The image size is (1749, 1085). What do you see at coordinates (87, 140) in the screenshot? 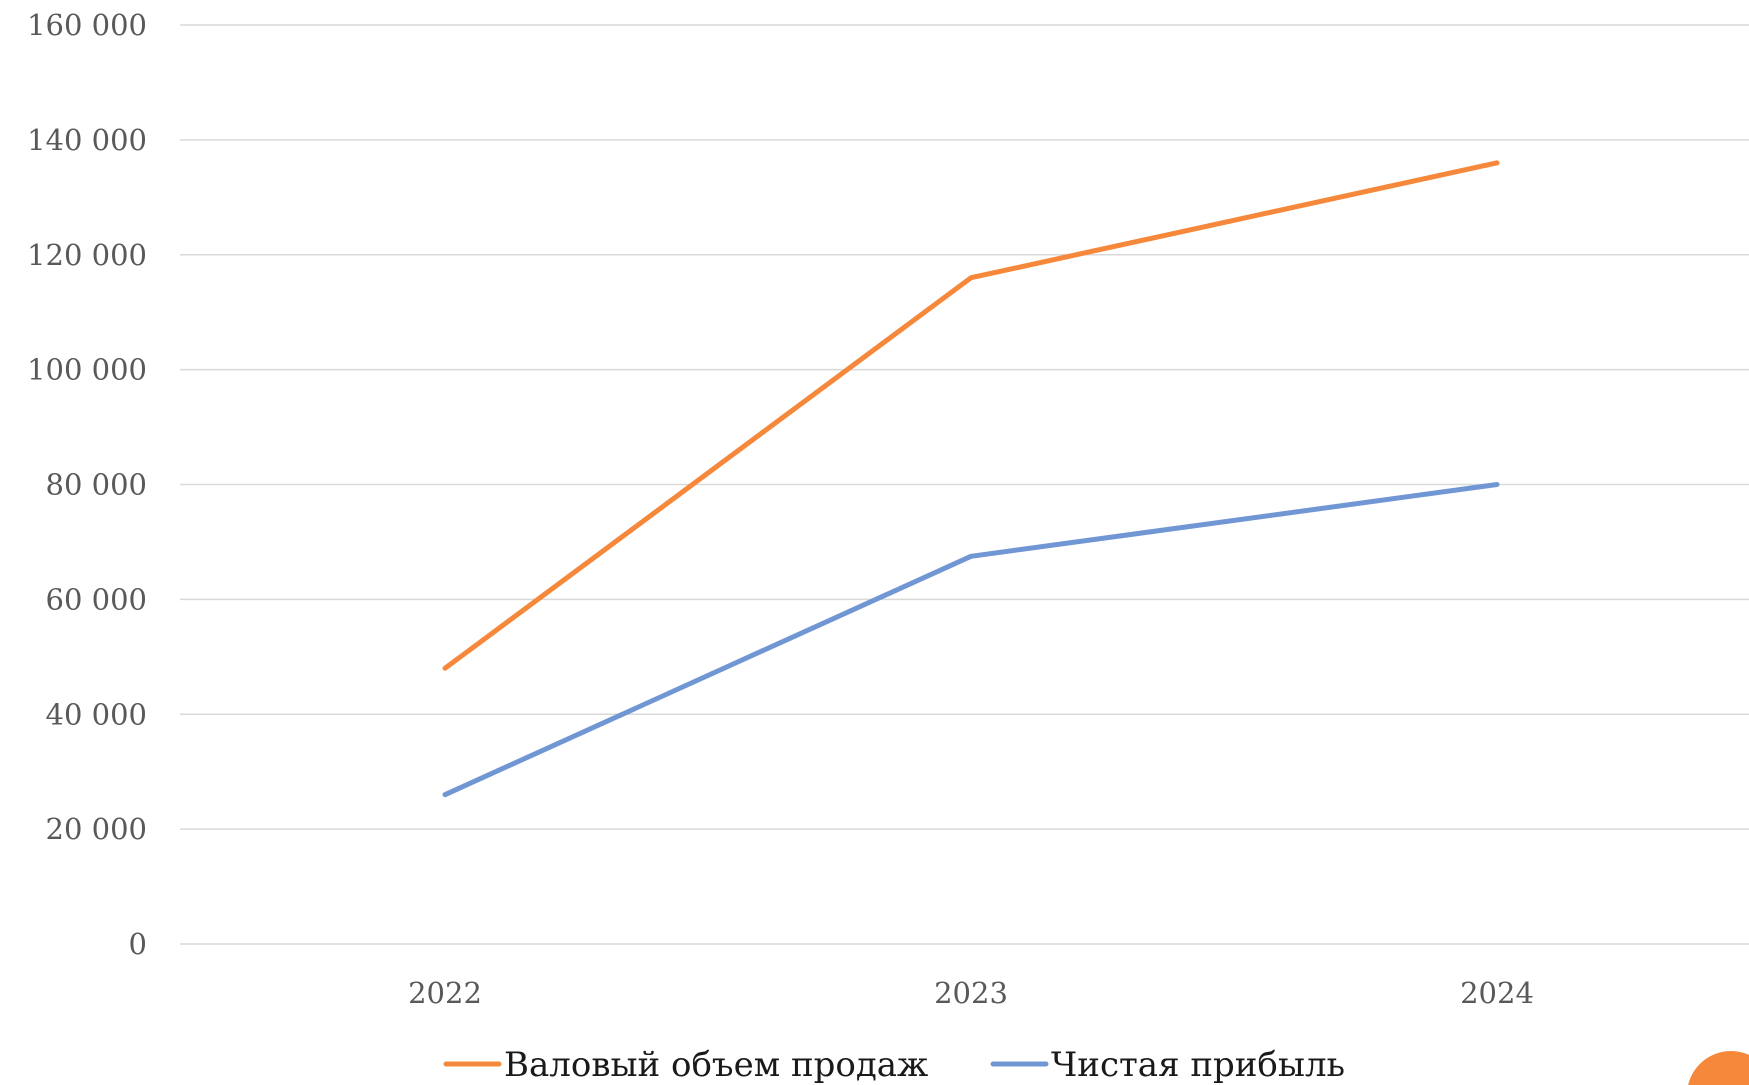
I see `y-tick-label: 140 000` at bounding box center [87, 140].